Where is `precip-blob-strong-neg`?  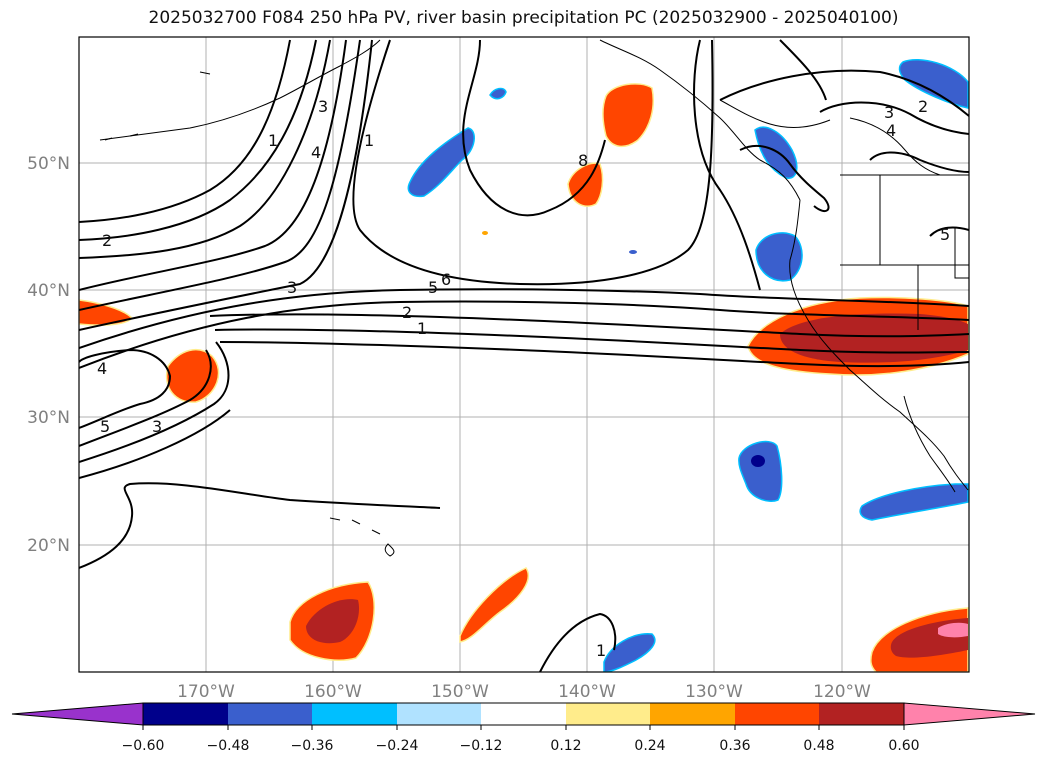
precip-blob-strong-neg is located at coordinates (758, 461).